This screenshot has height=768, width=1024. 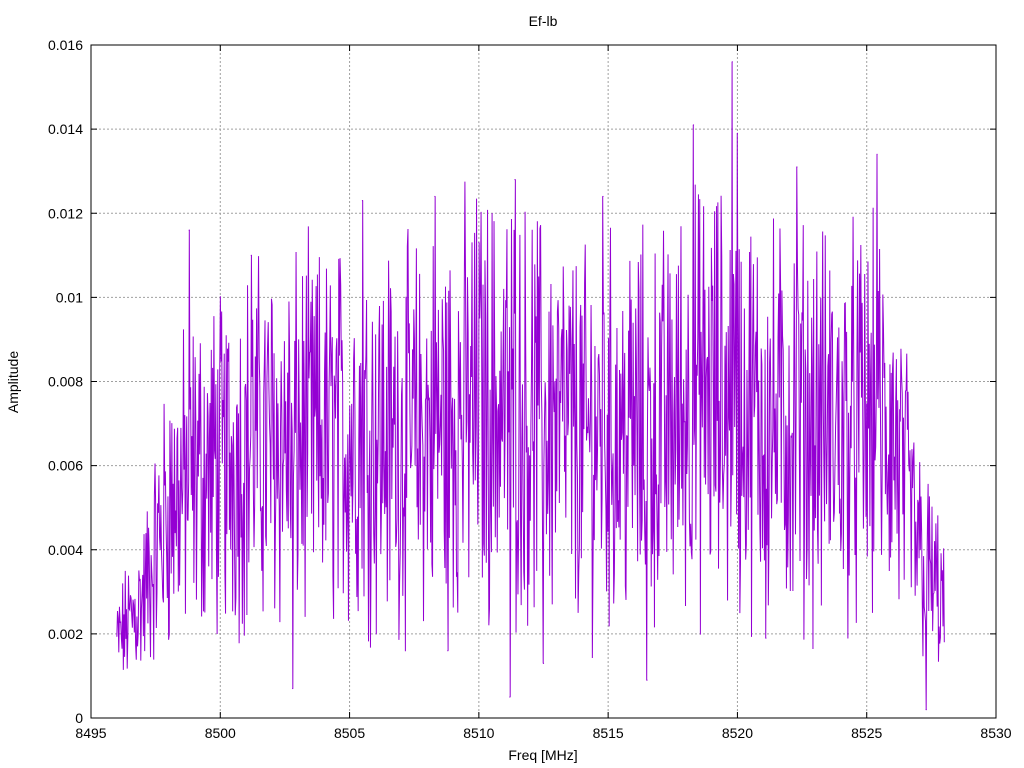 I want to click on y-tick-label: 0.004, so click(x=65, y=550).